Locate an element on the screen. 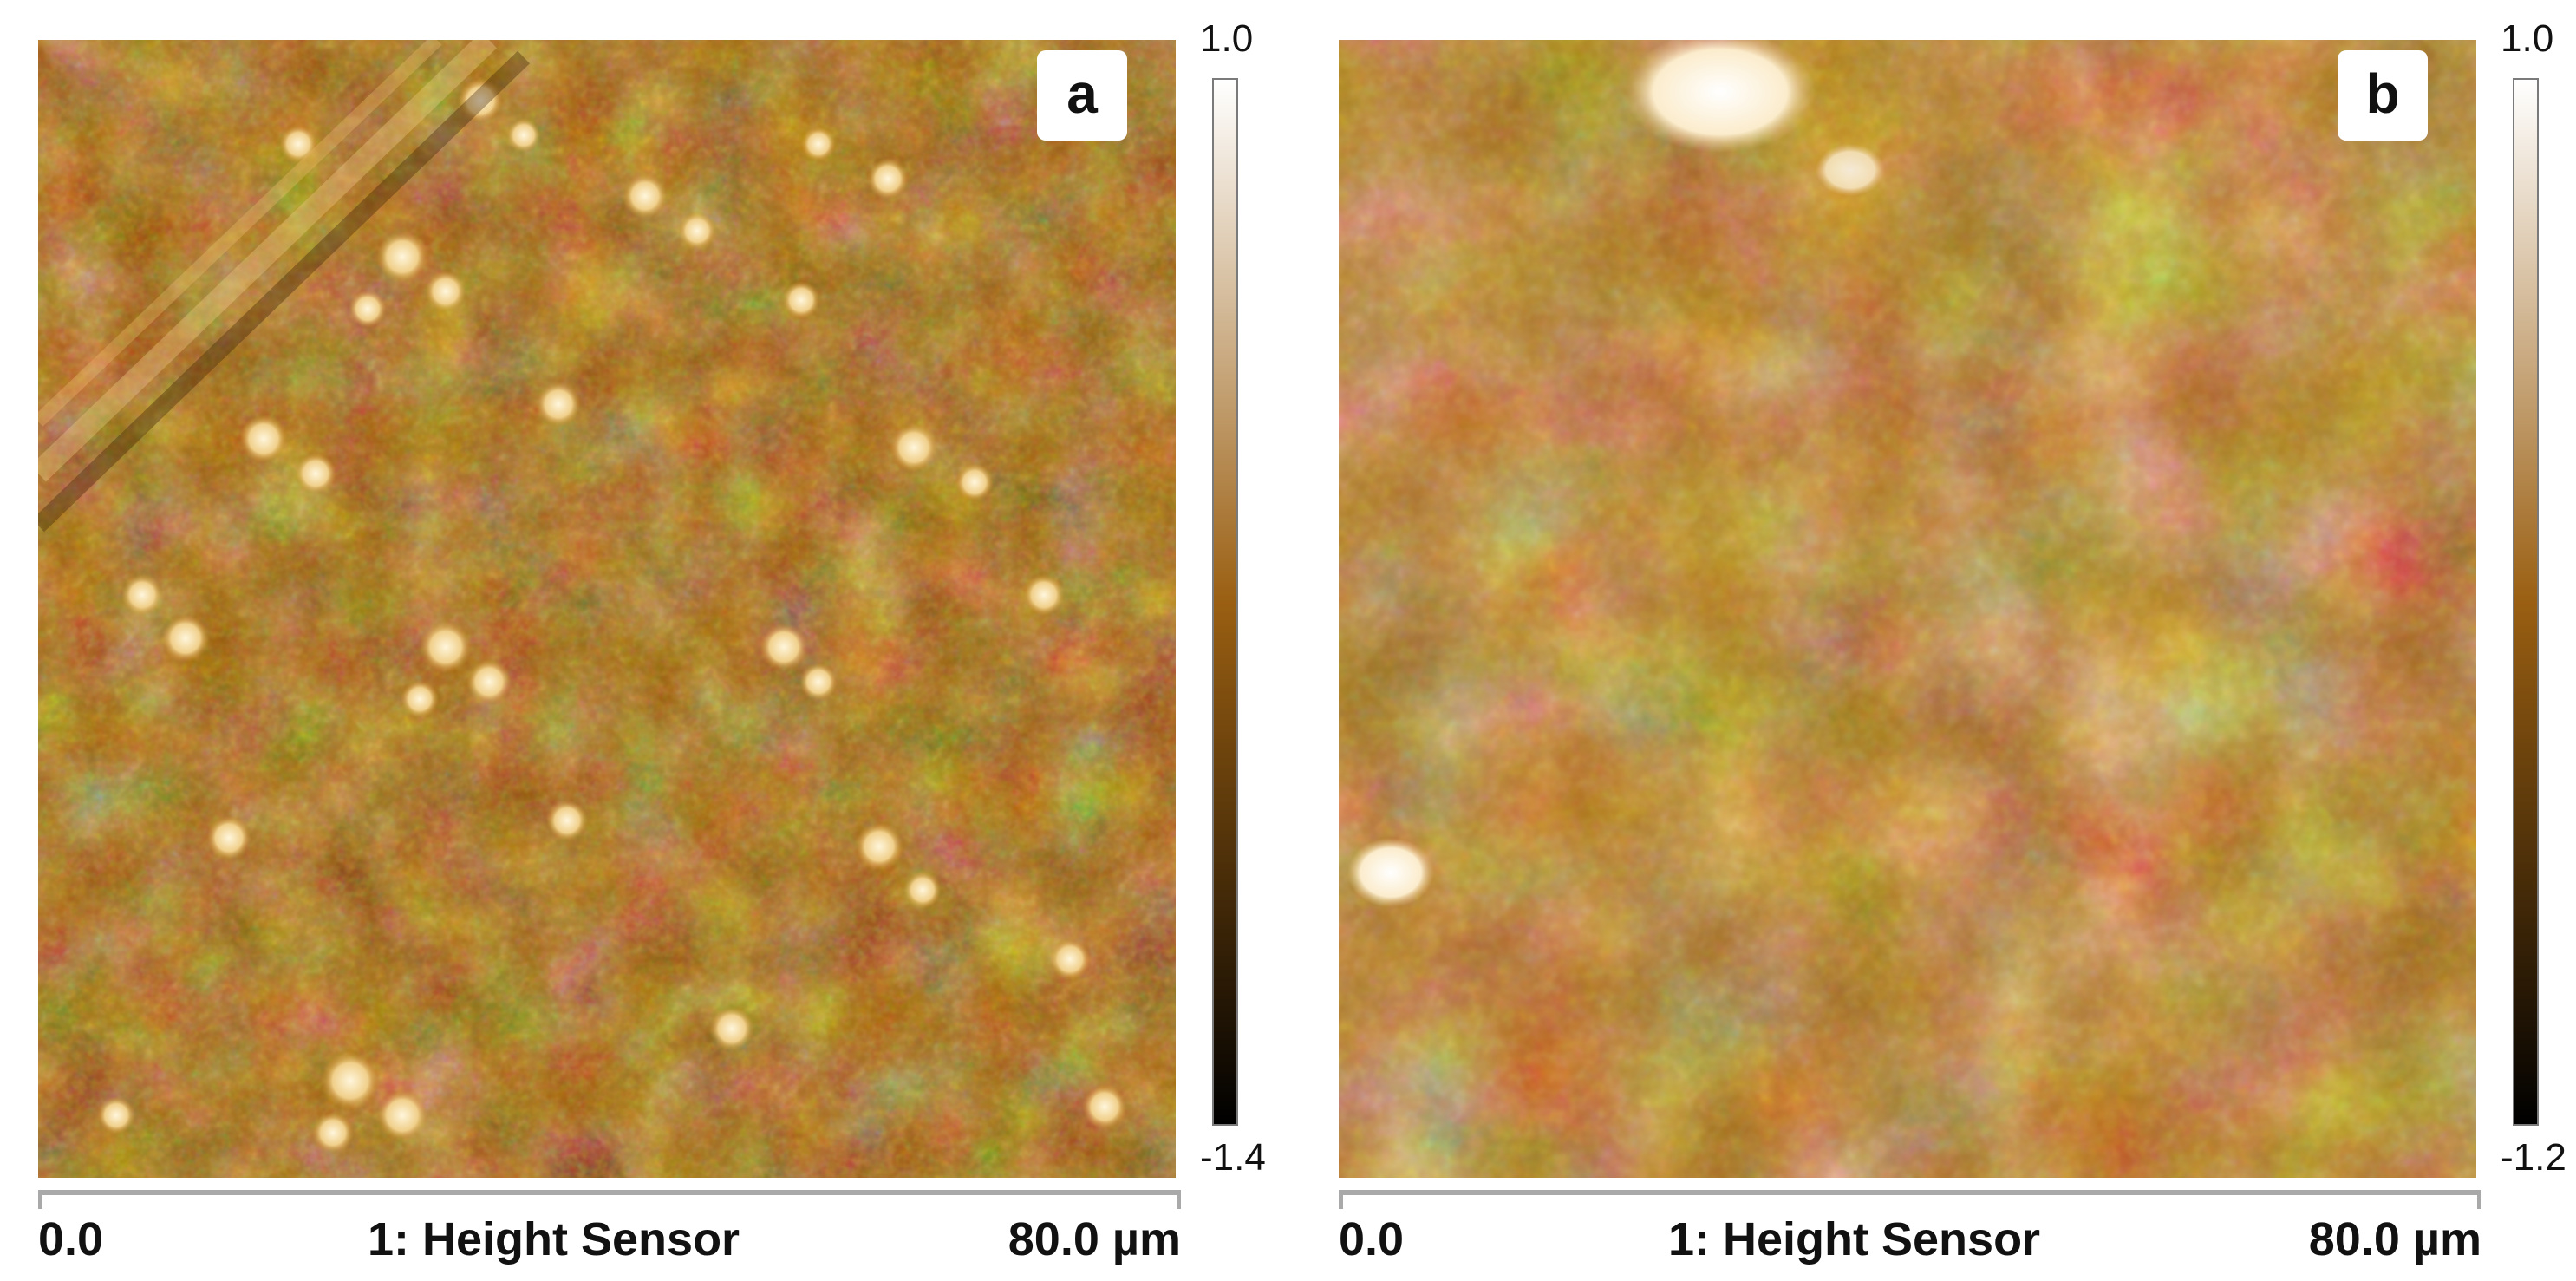 Image resolution: width=2576 pixels, height=1281 pixels. x-axis-labels-b: 0.0 1: Height Sensor 80.0 µm is located at coordinates (1910, 1242).